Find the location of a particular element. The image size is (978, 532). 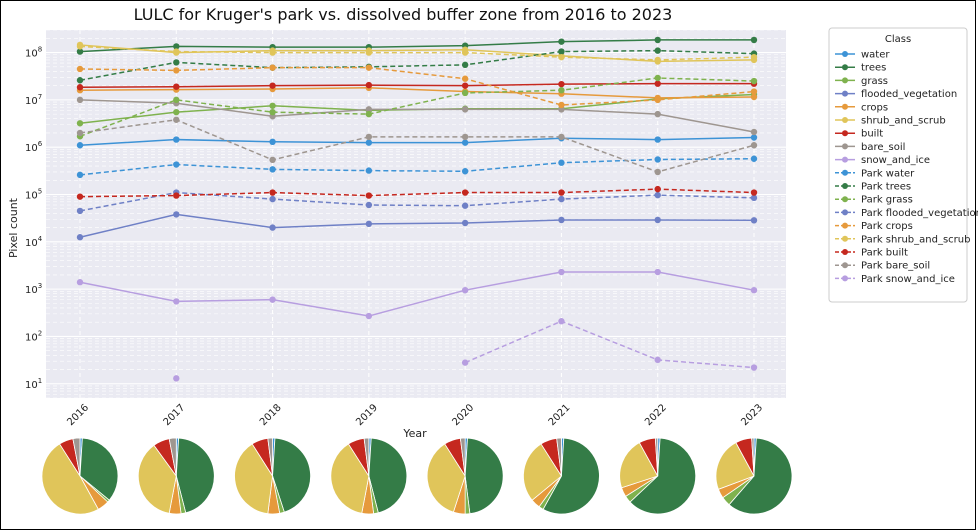

series-park-shrub-and-scrub is located at coordinates (417, 53).